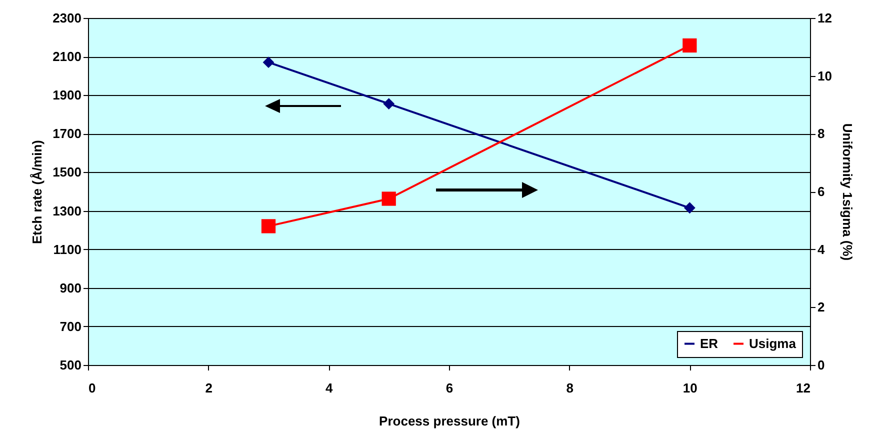  What do you see at coordinates (67, 172) in the screenshot?
I see `y-tick-label: 1500` at bounding box center [67, 172].